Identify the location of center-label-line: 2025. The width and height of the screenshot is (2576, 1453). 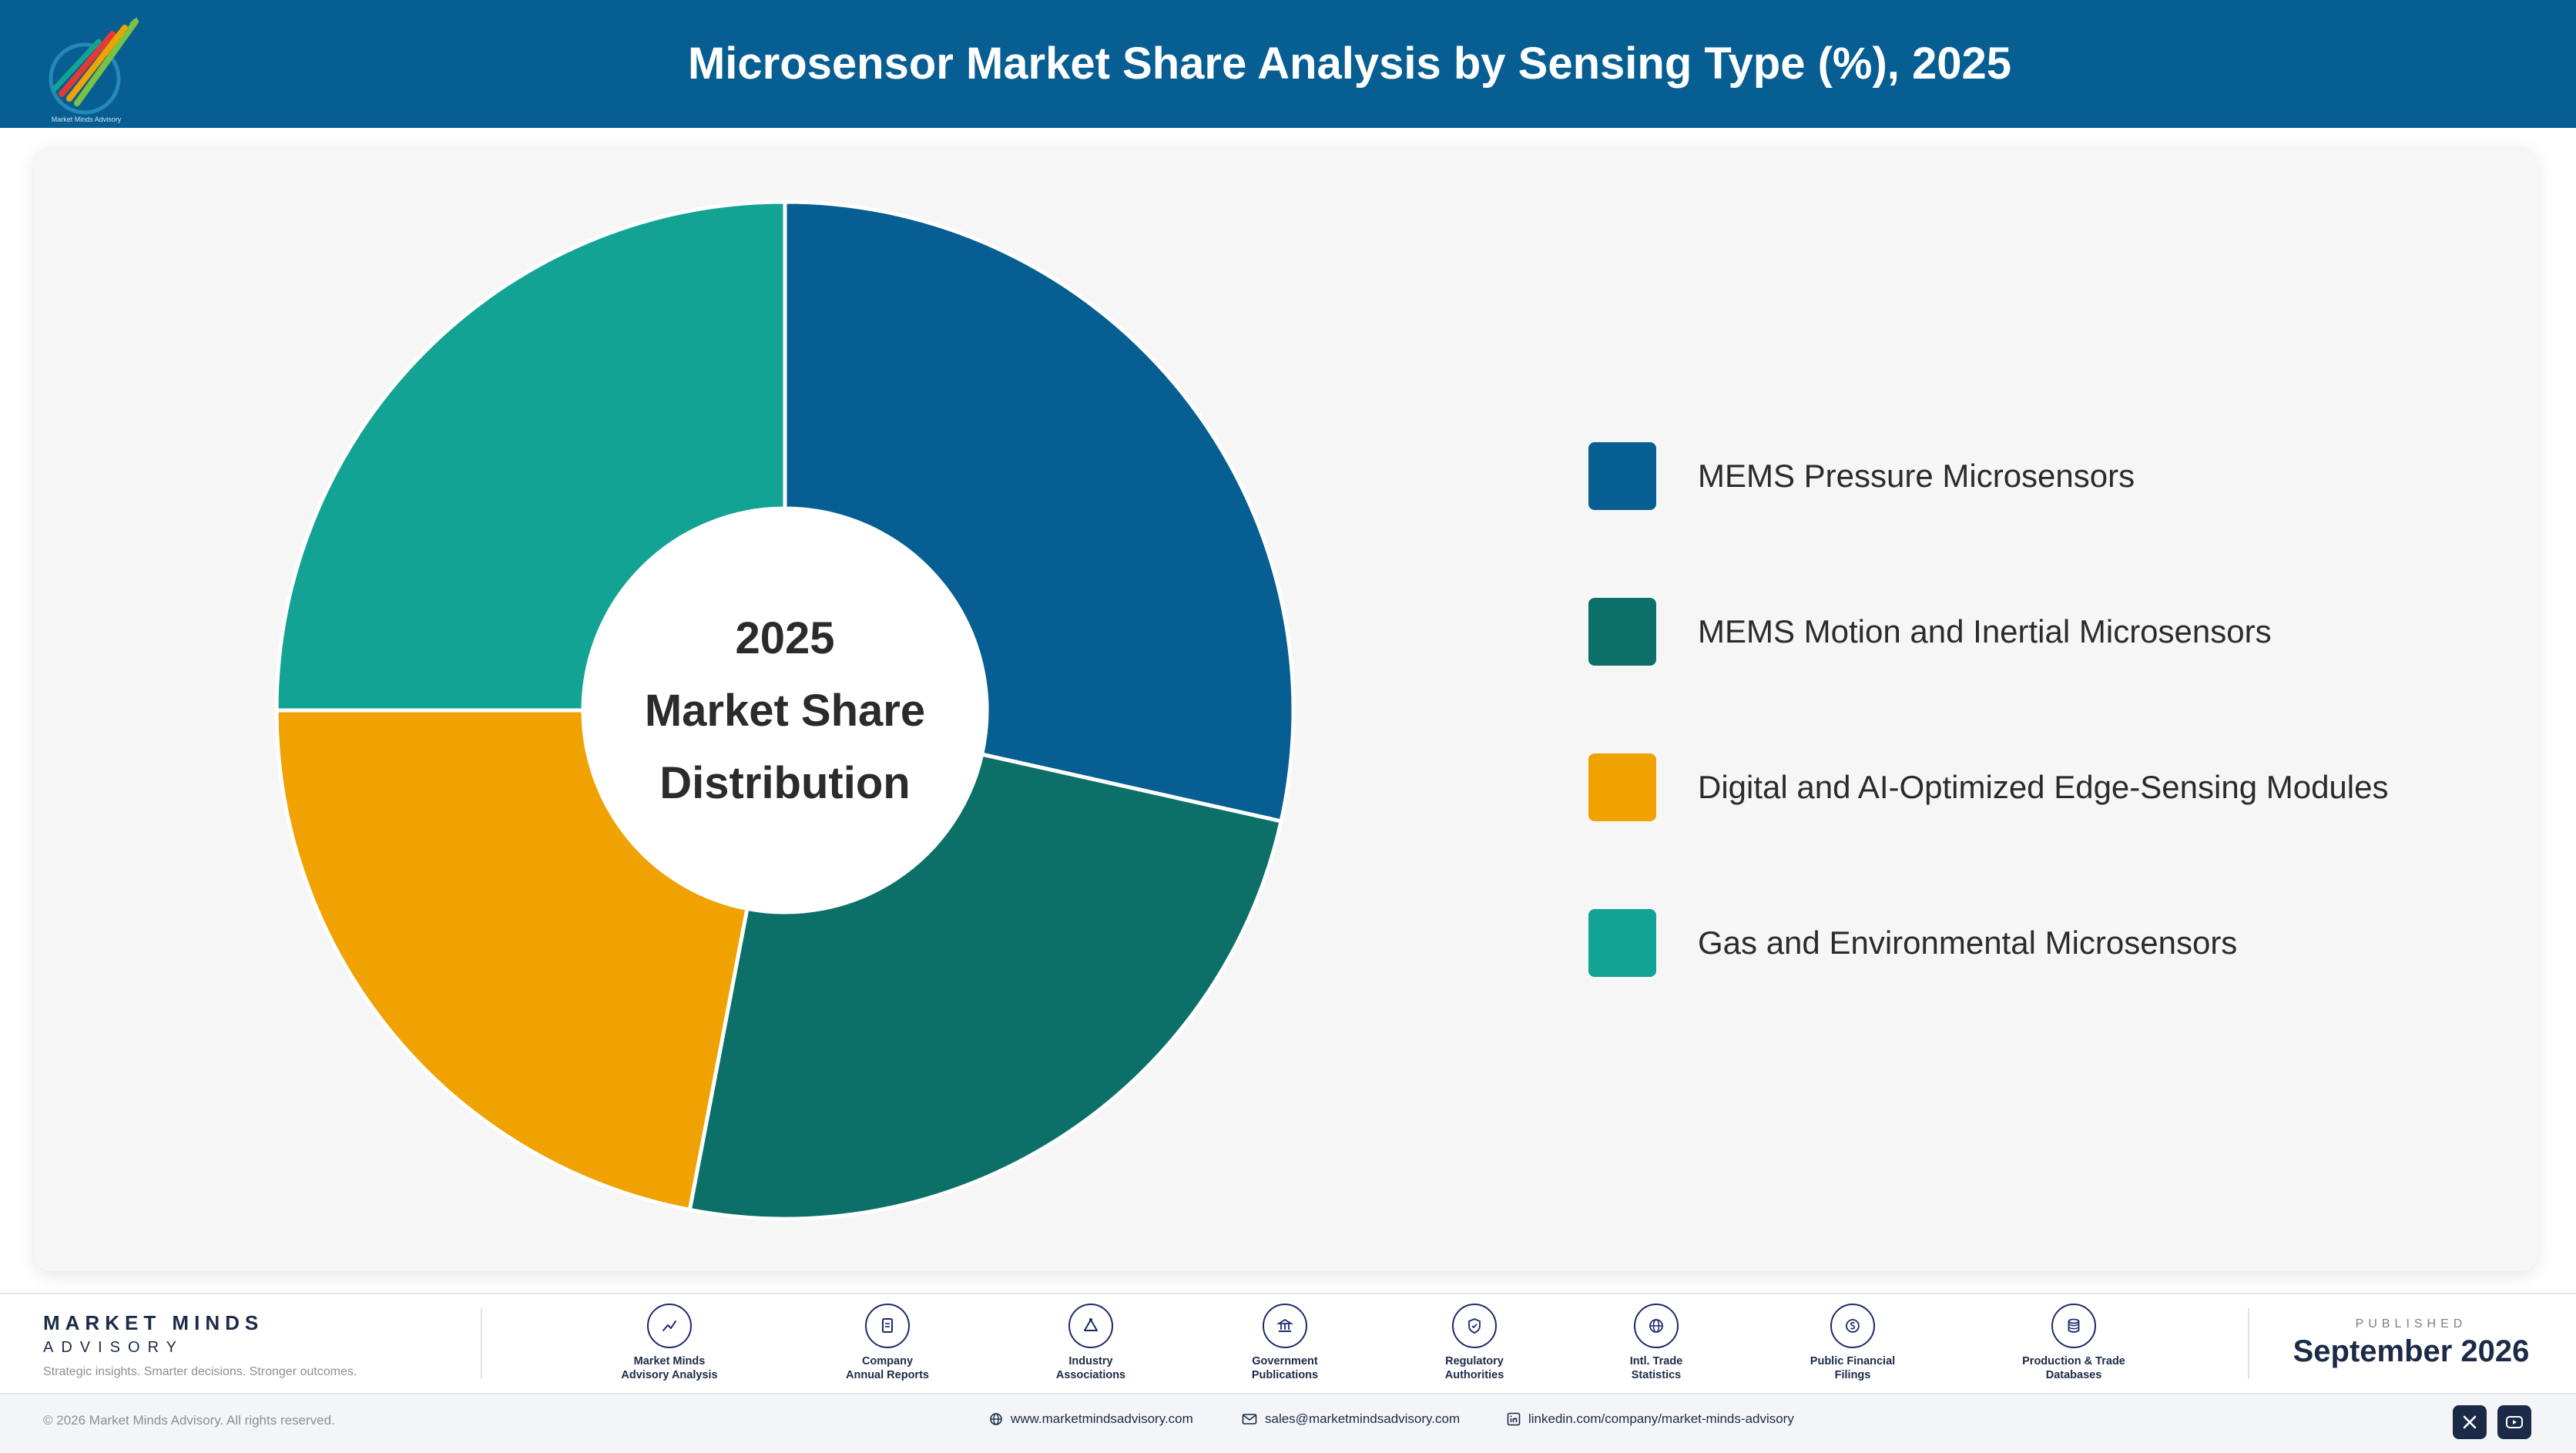
(784, 638).